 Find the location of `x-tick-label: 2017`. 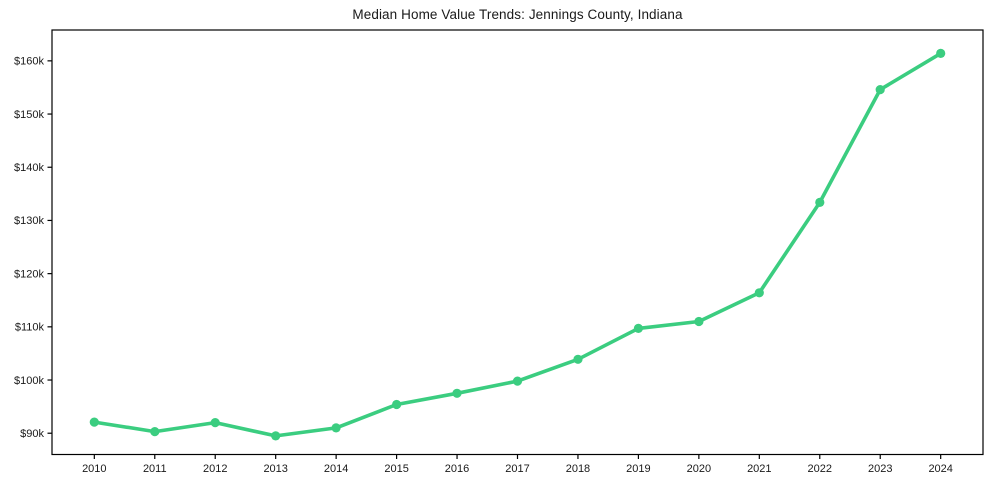

x-tick-label: 2017 is located at coordinates (517, 469).